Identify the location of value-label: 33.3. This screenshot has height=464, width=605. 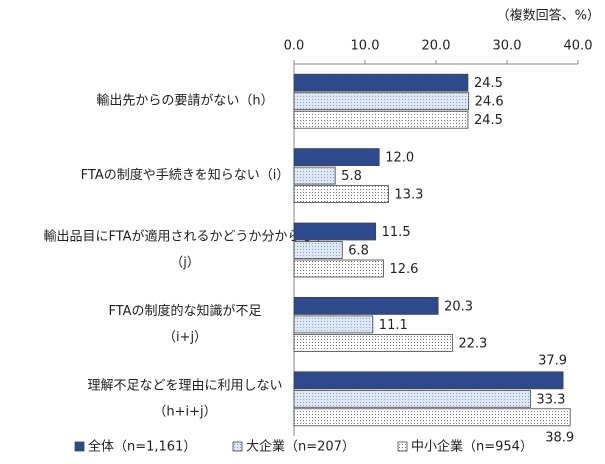
(550, 399).